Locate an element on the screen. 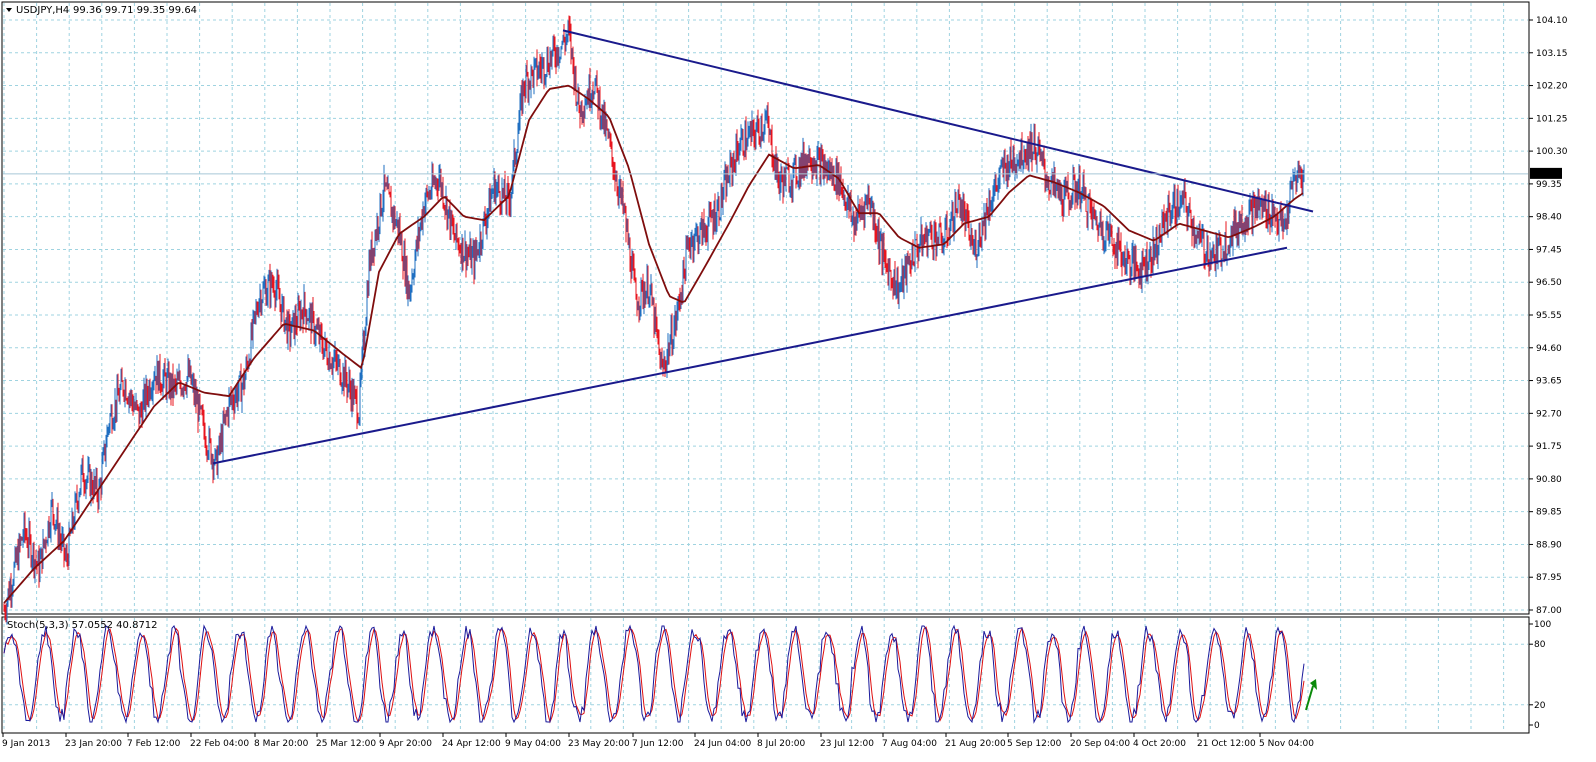 This screenshot has height=762, width=1596. price-tick-label: 103.15 is located at coordinates (1552, 54).